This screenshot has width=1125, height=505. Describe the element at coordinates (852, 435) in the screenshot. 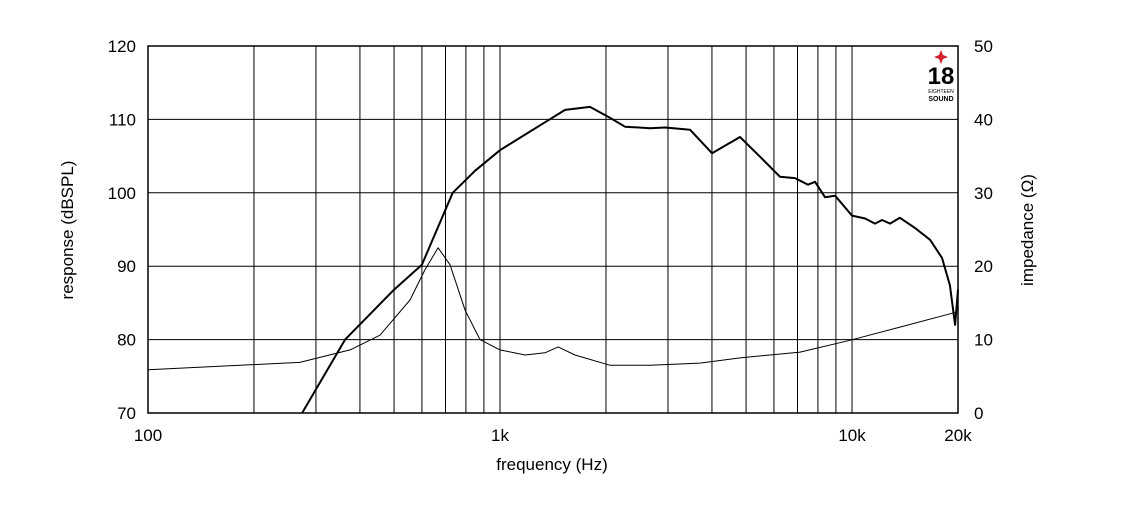

I see `x-tick-label: 10k` at that location.